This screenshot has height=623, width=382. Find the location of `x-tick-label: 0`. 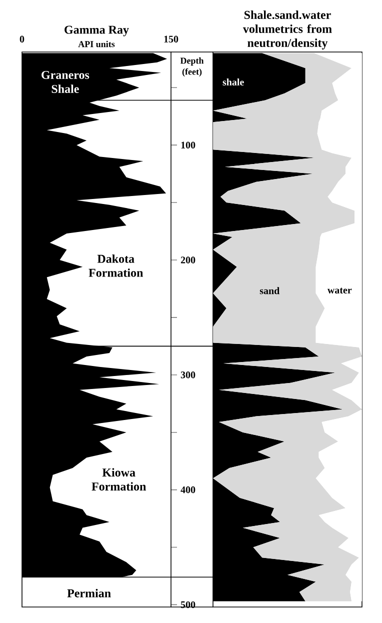

x-tick-label: 0 is located at coordinates (22, 39).